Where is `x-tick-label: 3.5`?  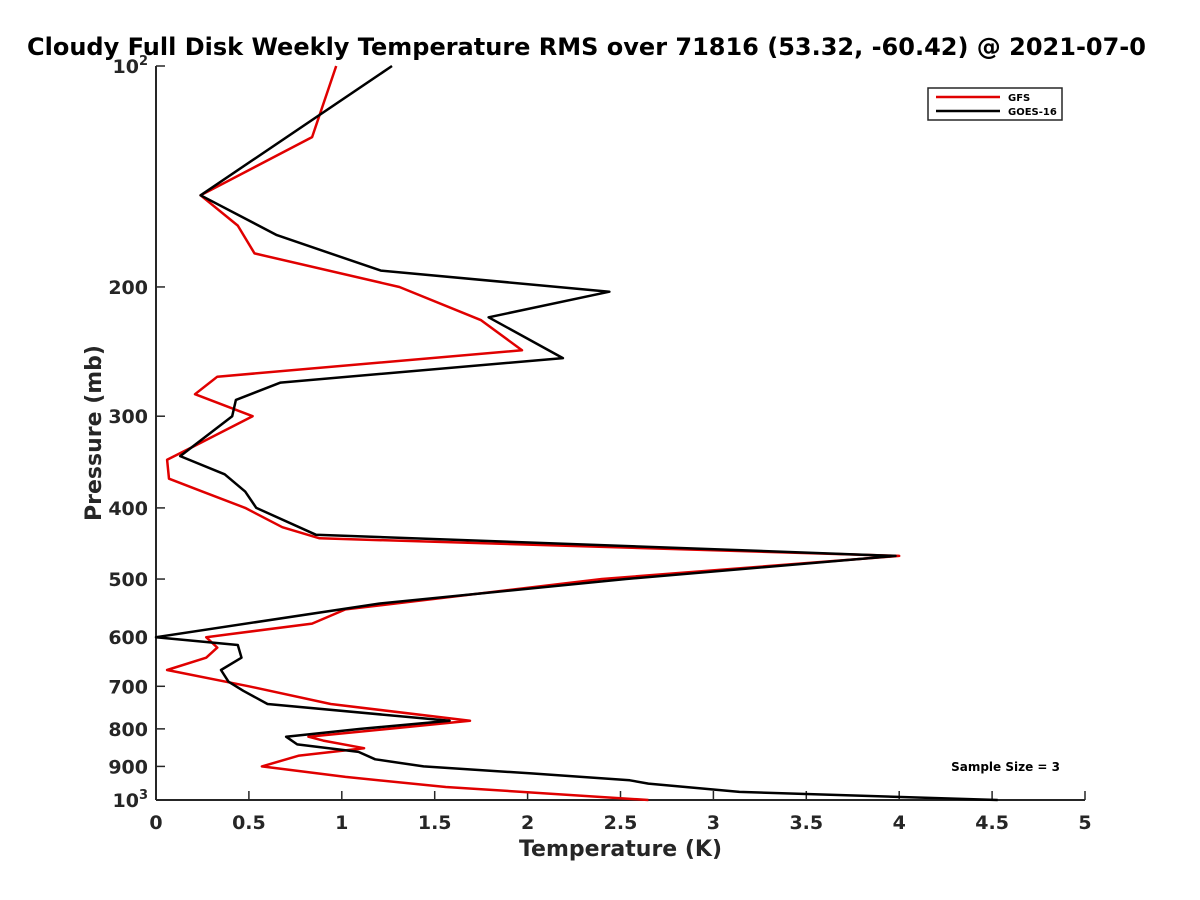 x-tick-label: 3.5 is located at coordinates (806, 823).